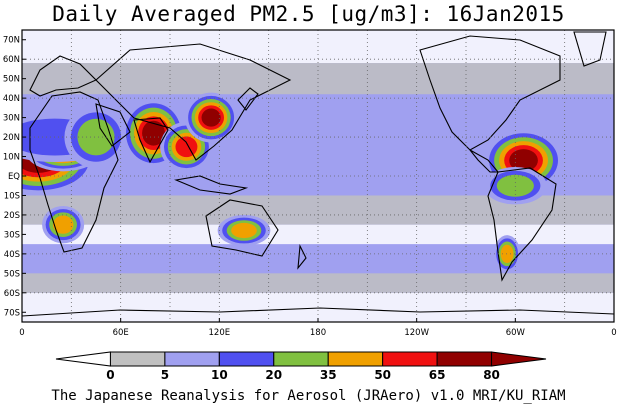 The width and height of the screenshot is (617, 410). What do you see at coordinates (302, 257) in the screenshot?
I see `new-zealand-coast` at bounding box center [302, 257].